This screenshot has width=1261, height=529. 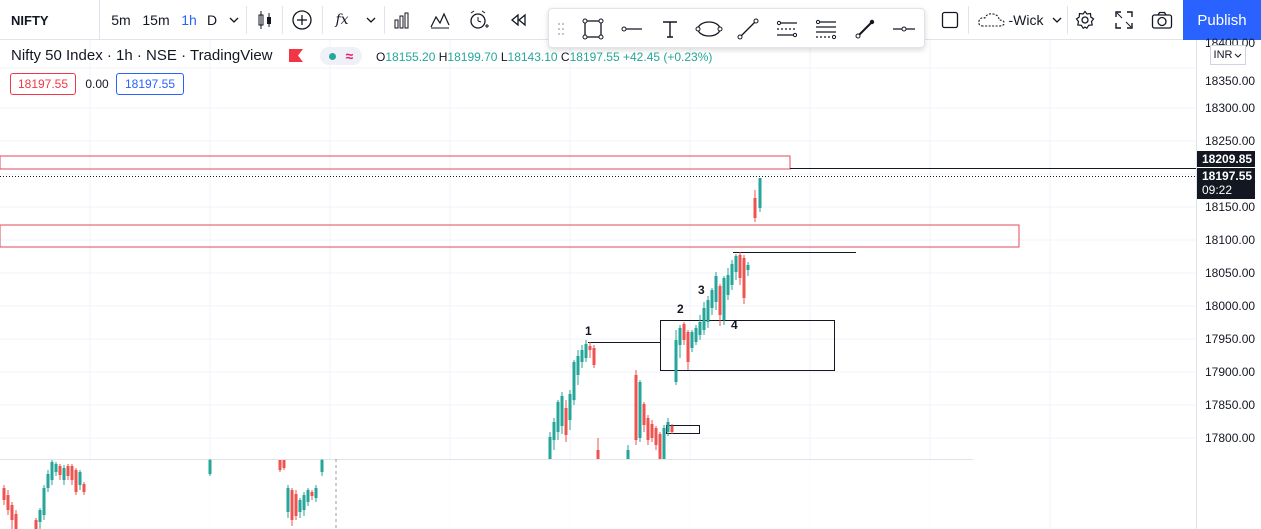 I want to click on text-icon, so click(x=670, y=29).